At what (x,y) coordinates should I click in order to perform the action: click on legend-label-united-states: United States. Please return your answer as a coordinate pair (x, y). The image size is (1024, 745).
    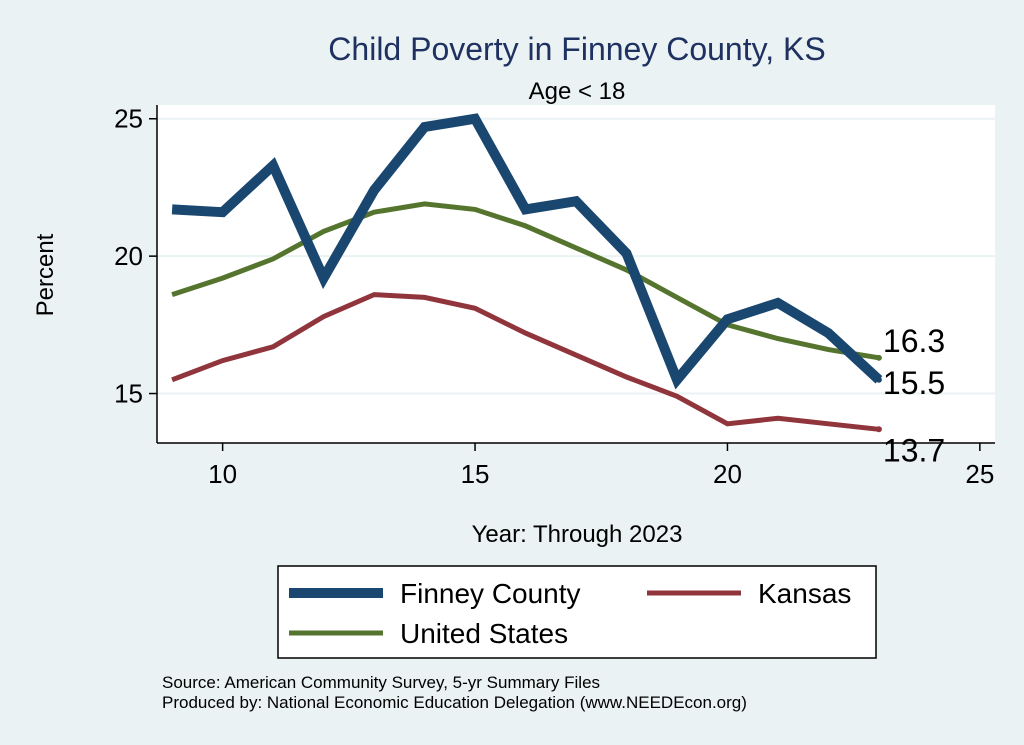
    Looking at the image, I should click on (484, 633).